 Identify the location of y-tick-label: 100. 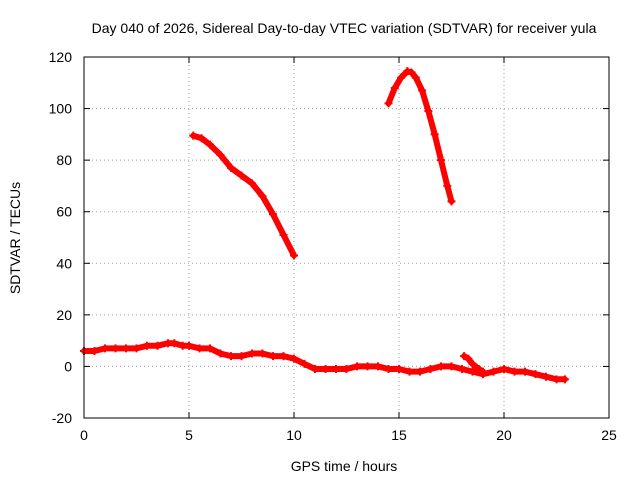
(61, 109).